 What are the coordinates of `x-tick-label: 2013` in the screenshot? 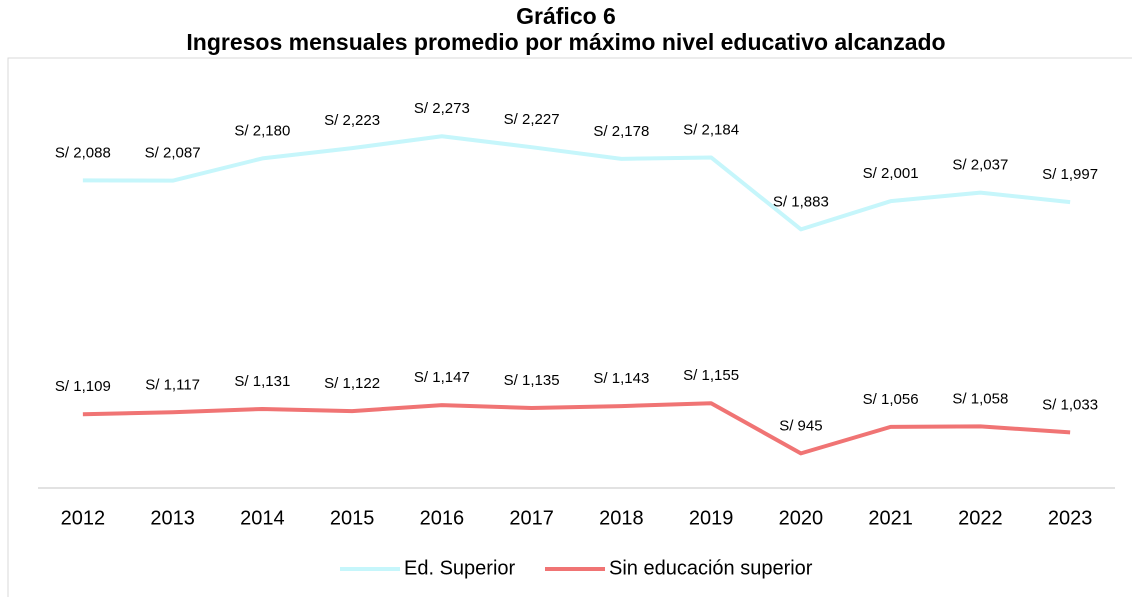 It's located at (172, 518).